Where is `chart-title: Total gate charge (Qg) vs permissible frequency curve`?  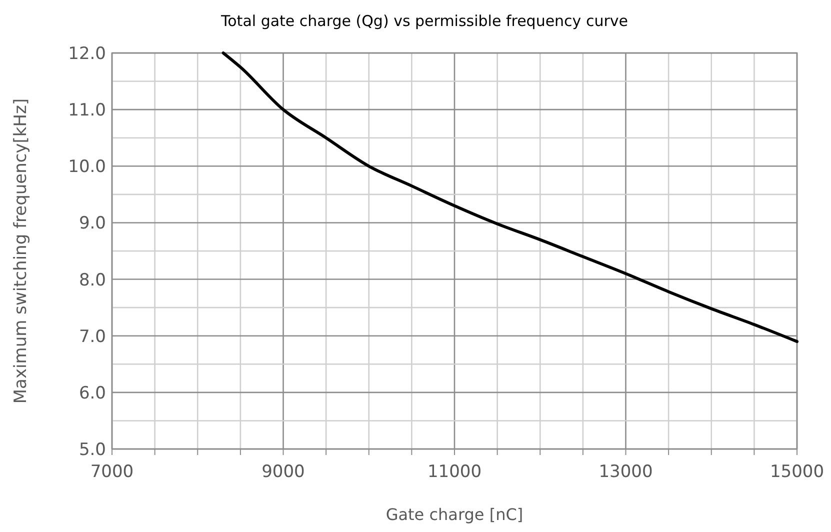 chart-title: Total gate charge (Qg) vs permissible frequency curve is located at coordinates (424, 21).